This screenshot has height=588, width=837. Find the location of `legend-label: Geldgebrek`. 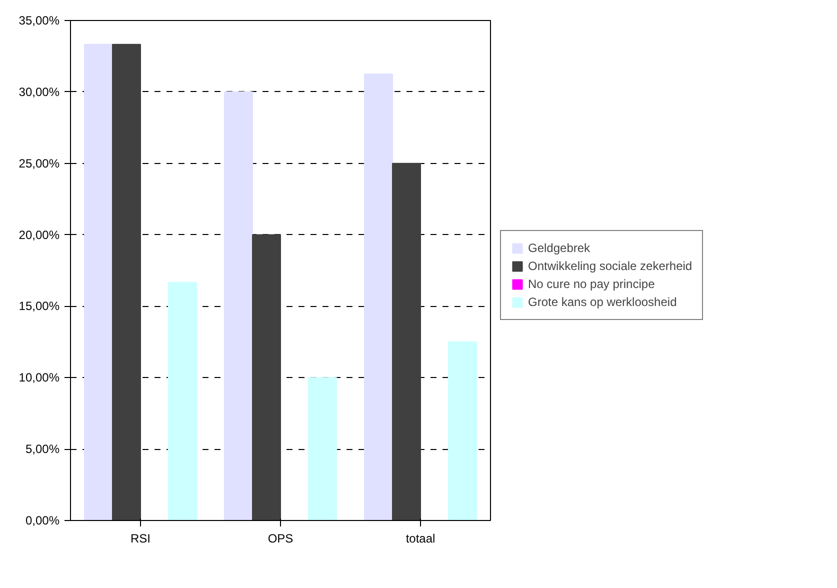

legend-label: Geldgebrek is located at coordinates (559, 248).